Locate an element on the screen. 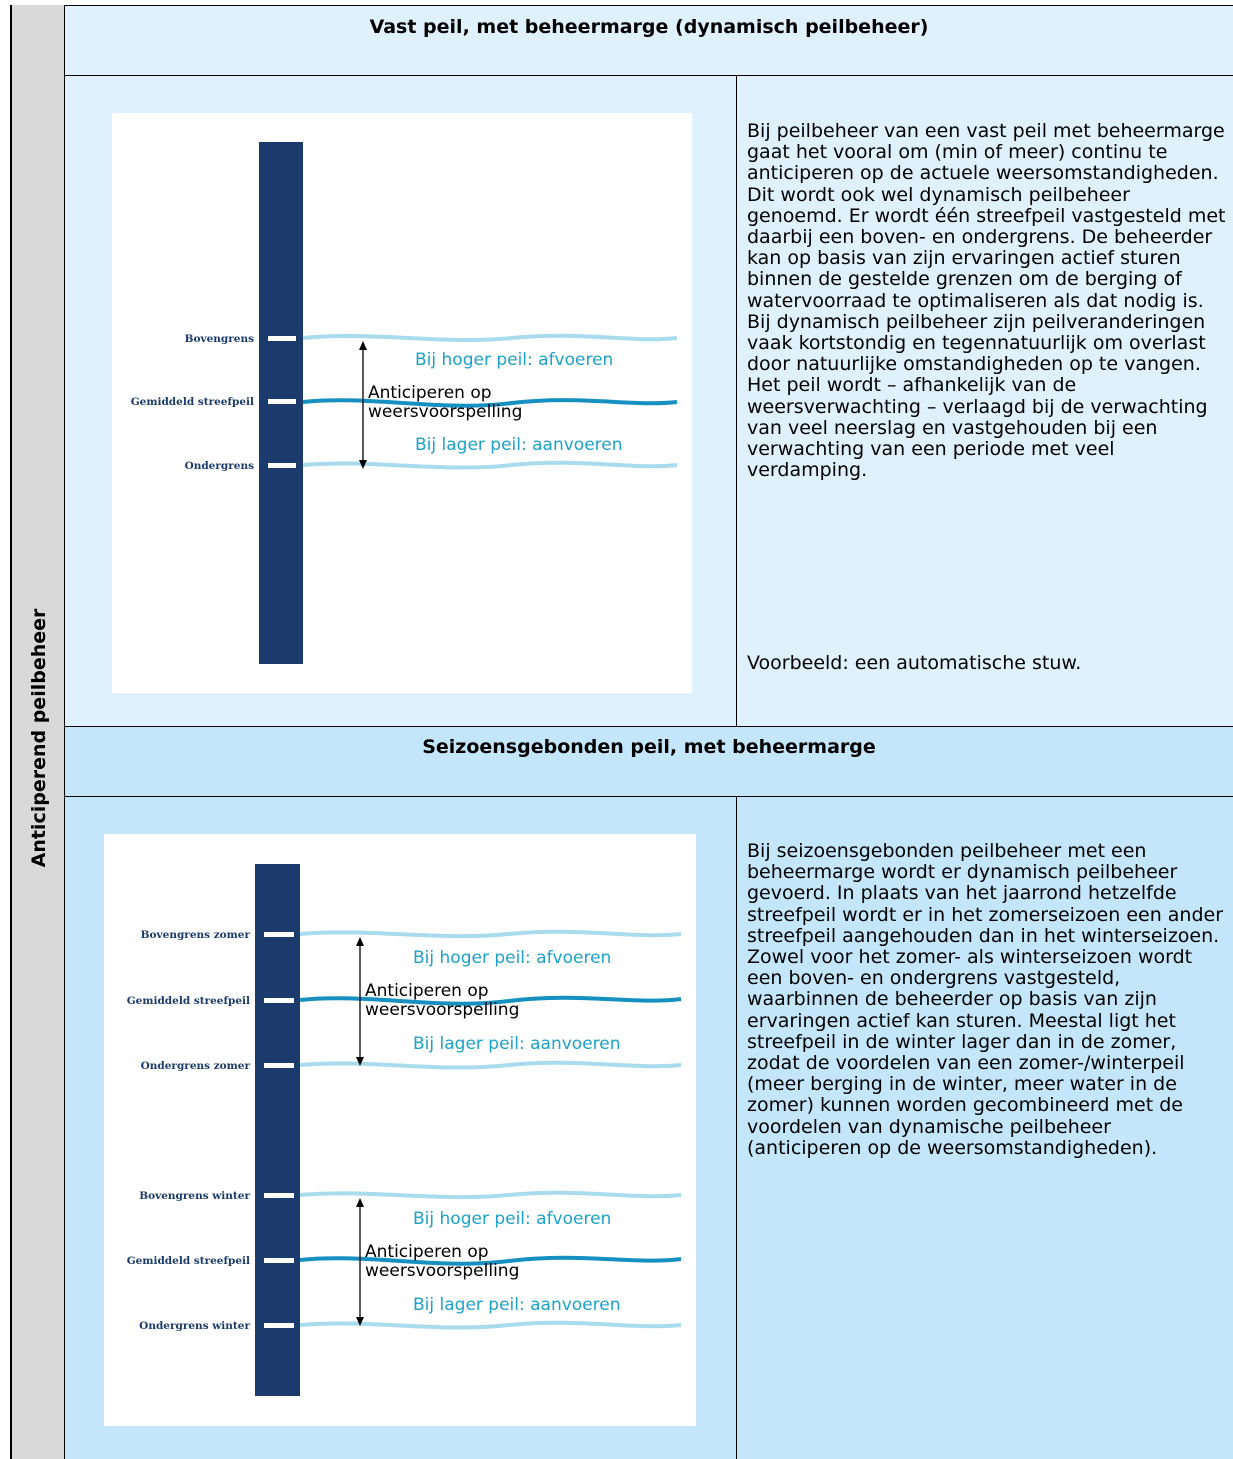  wave-summer-mid is located at coordinates (490, 1000).